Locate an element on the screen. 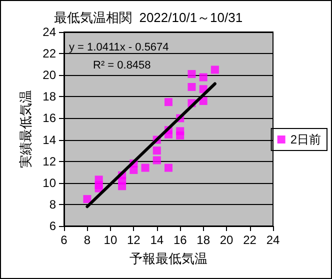 The height and width of the screenshot is (279, 332). x-tick-label: 24 is located at coordinates (273, 240).